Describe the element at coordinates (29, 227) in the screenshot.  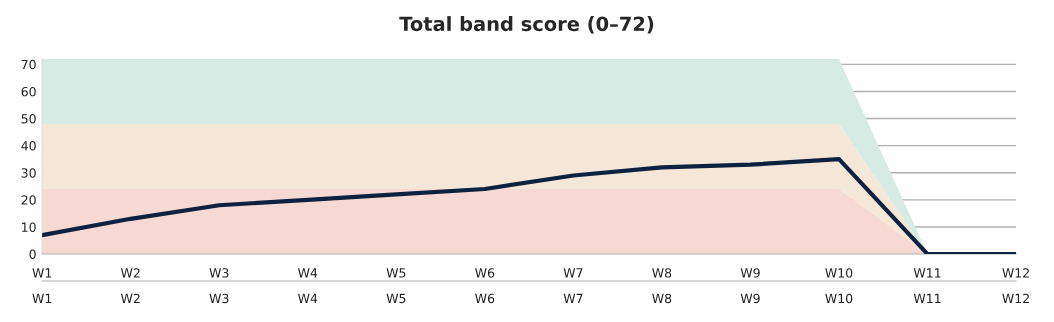
I see `y-tick-label: 10` at that location.